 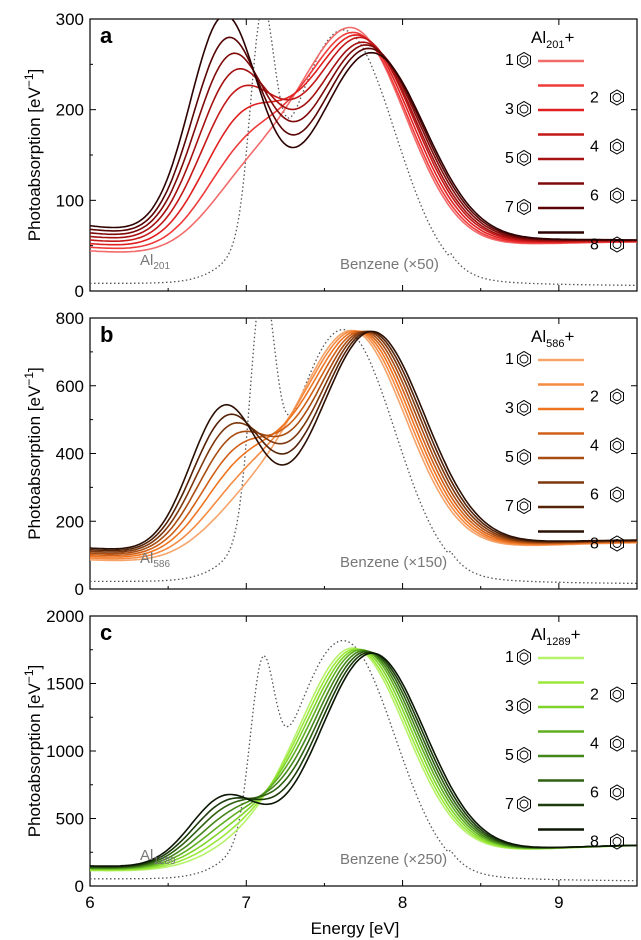 What do you see at coordinates (389, 264) in the screenshot?
I see `benzene-label: Benzene (×50)` at bounding box center [389, 264].